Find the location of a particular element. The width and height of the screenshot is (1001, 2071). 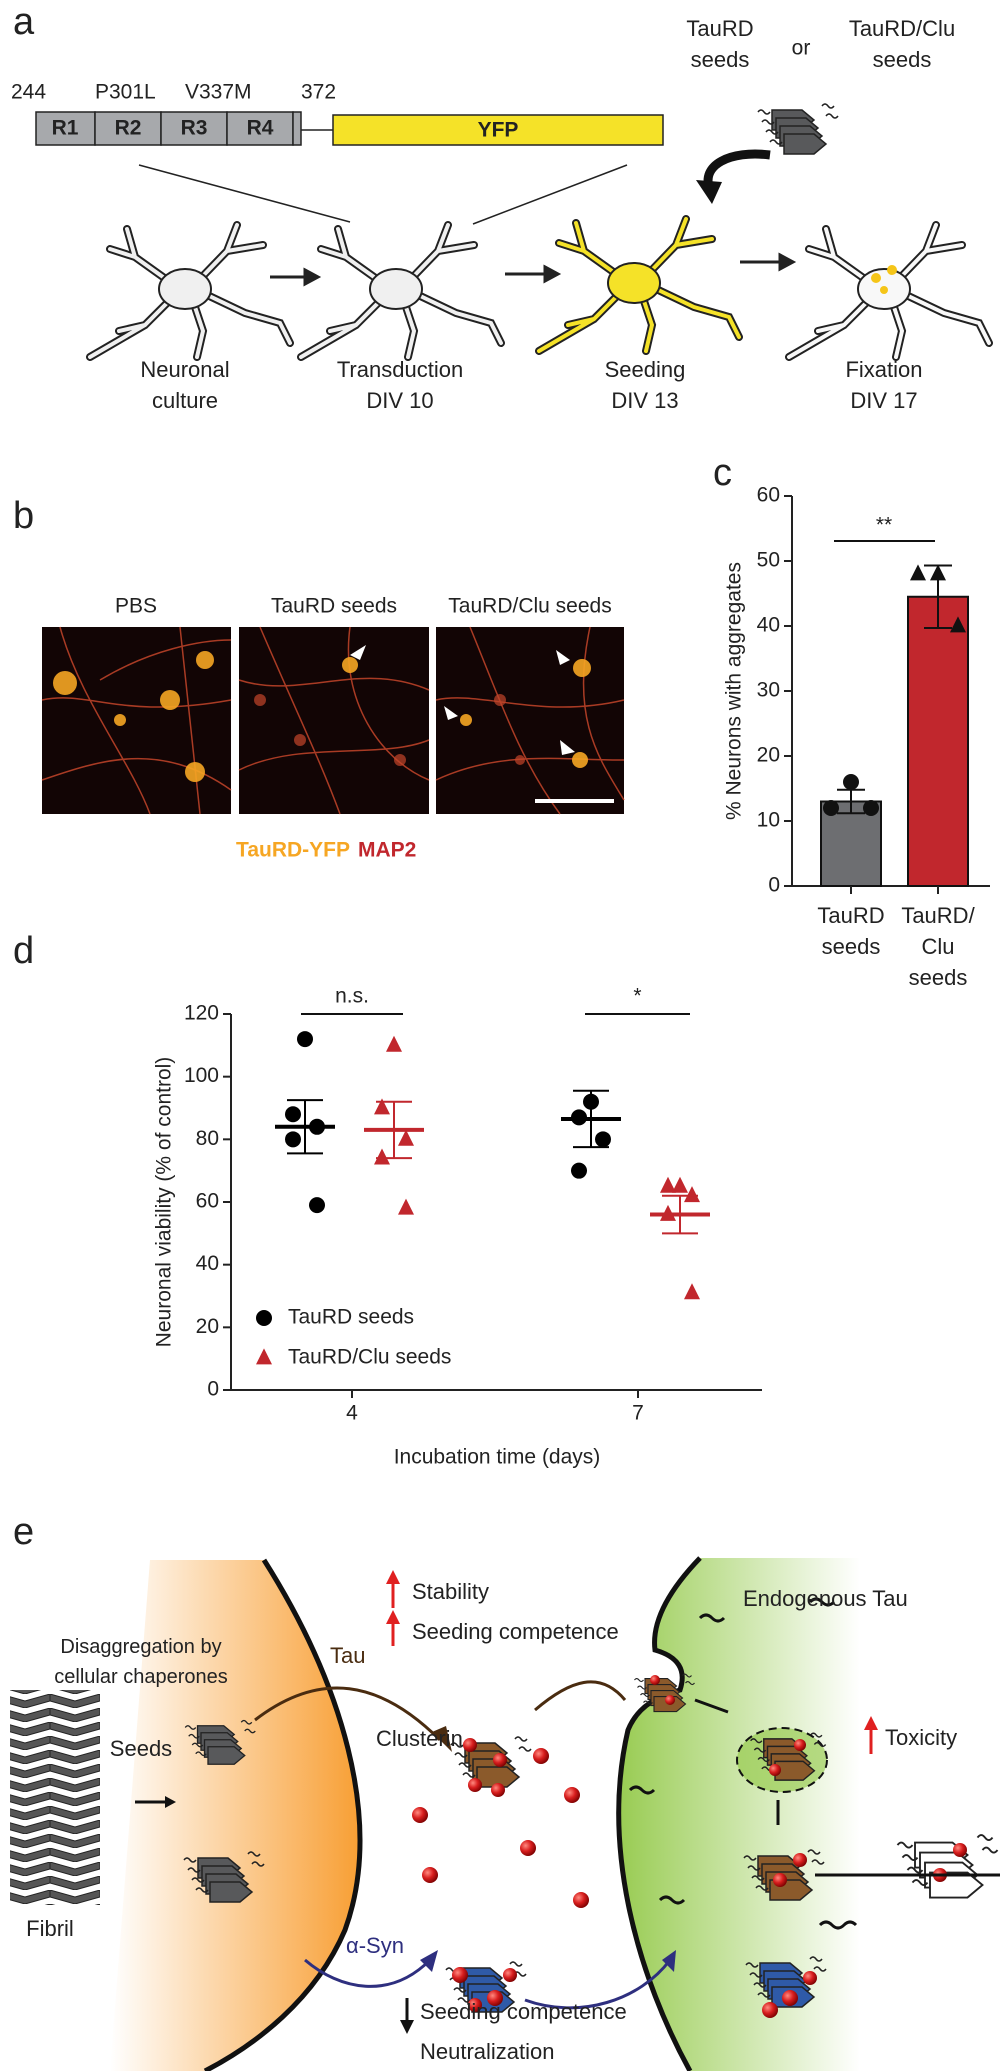

y-tick-label: 80 is located at coordinates (207, 1138).